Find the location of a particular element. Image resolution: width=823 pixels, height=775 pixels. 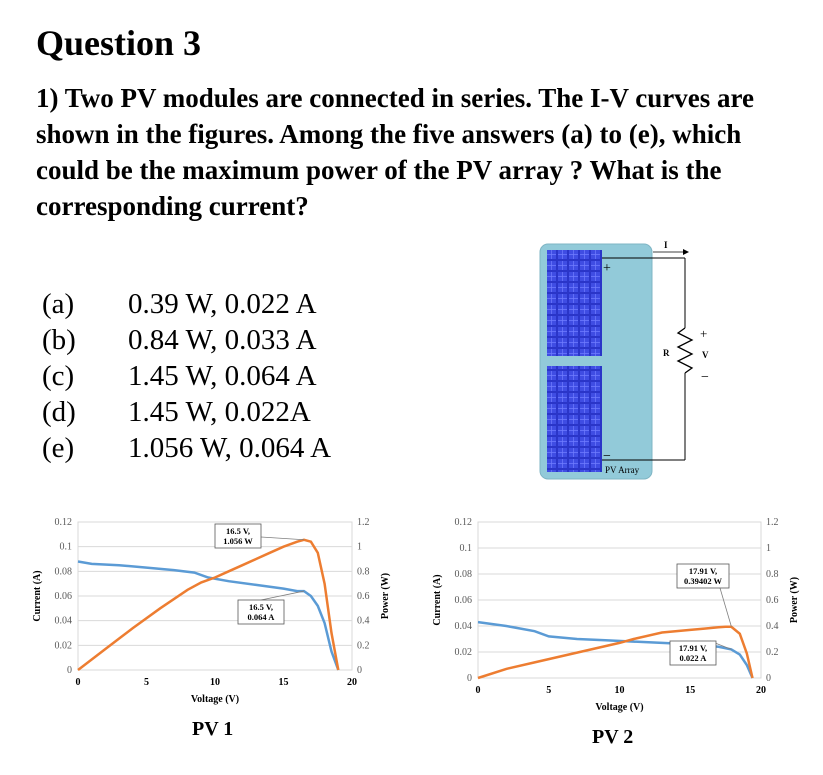

pv-module-bottom is located at coordinates (574, 419).